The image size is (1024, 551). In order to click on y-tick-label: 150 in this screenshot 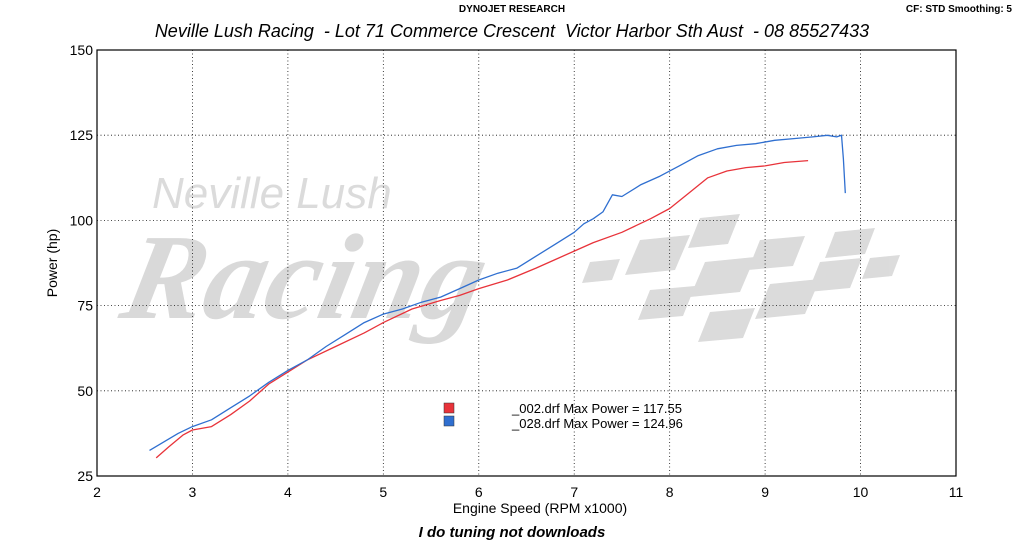, I will do `click(82, 50)`.